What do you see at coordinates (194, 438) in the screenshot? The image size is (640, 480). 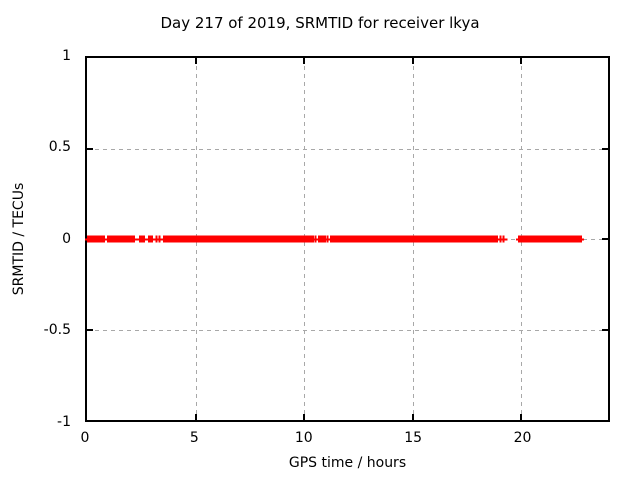 I see `x-tick-label: 5` at bounding box center [194, 438].